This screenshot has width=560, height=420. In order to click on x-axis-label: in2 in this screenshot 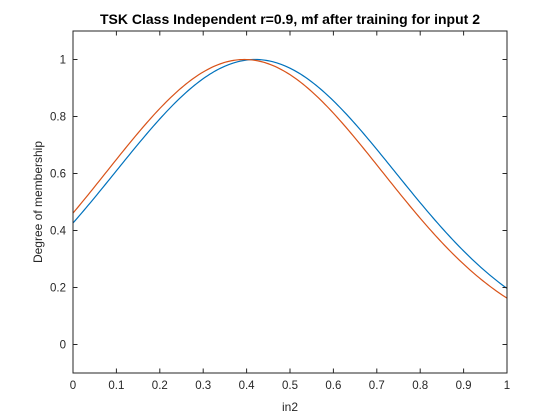, I will do `click(290, 407)`.